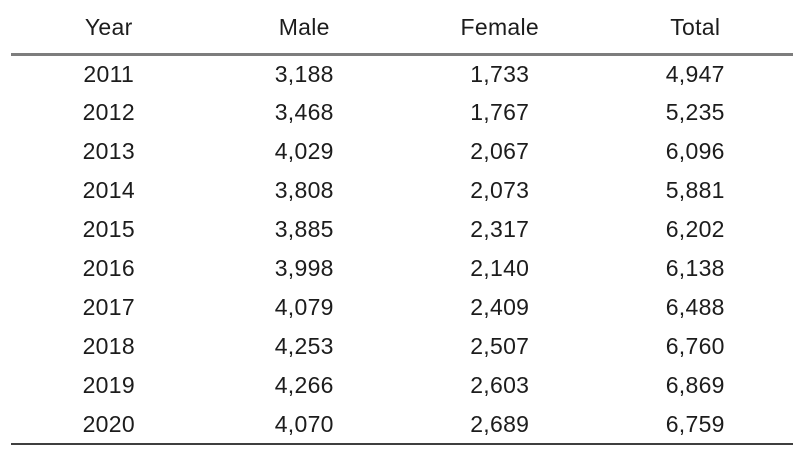 Image resolution: width=800 pixels, height=464 pixels. What do you see at coordinates (109, 73) in the screenshot?
I see `year-cell: 2011` at bounding box center [109, 73].